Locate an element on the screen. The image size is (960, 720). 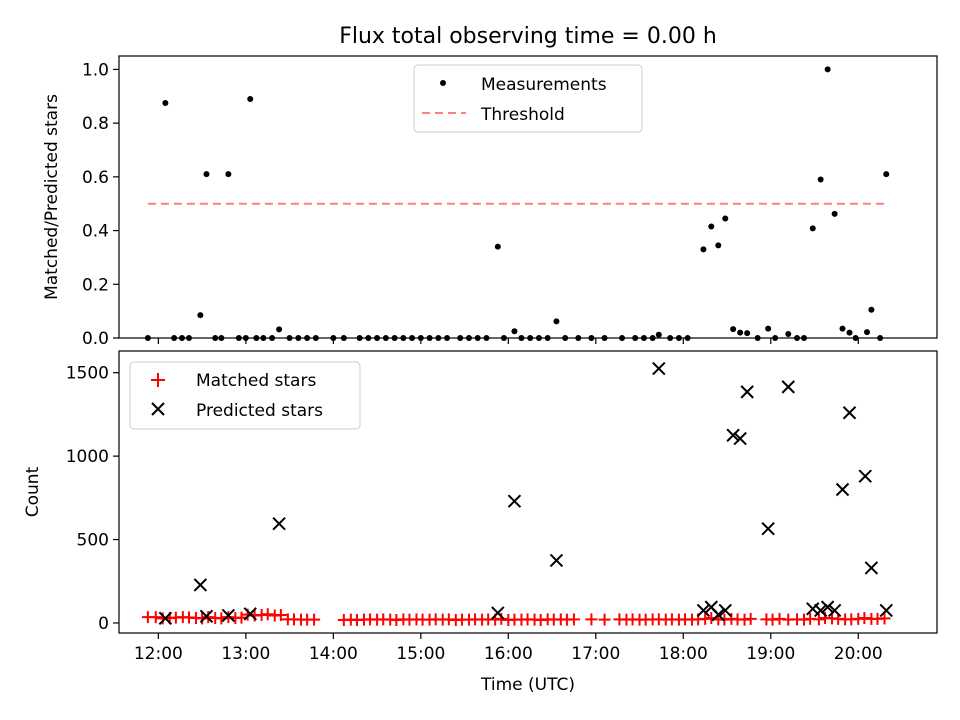
y-tick-label: 0.4 is located at coordinates (95, 232).